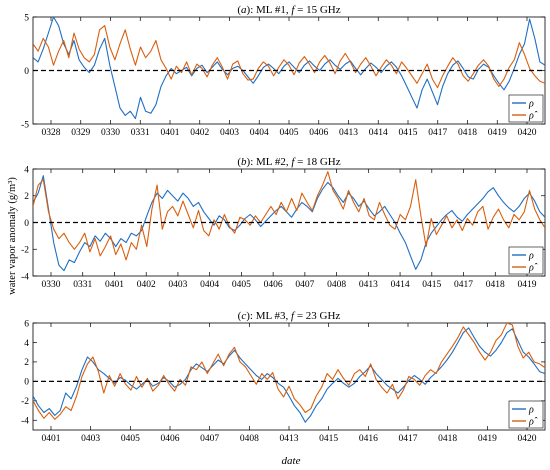 This screenshot has width=550, height=470. I want to click on panel-title: (c): ML #3, f = 23 GHz, so click(289, 316).